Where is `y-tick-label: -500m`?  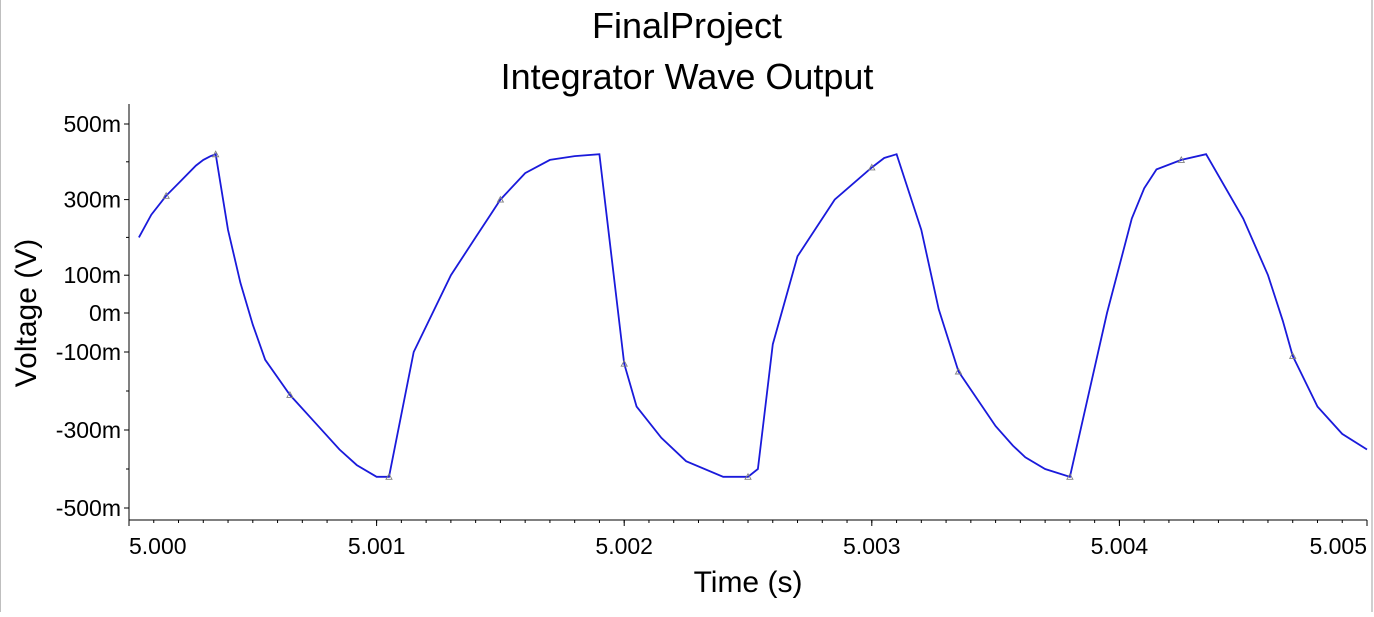
y-tick-label: -500m is located at coordinates (88, 508).